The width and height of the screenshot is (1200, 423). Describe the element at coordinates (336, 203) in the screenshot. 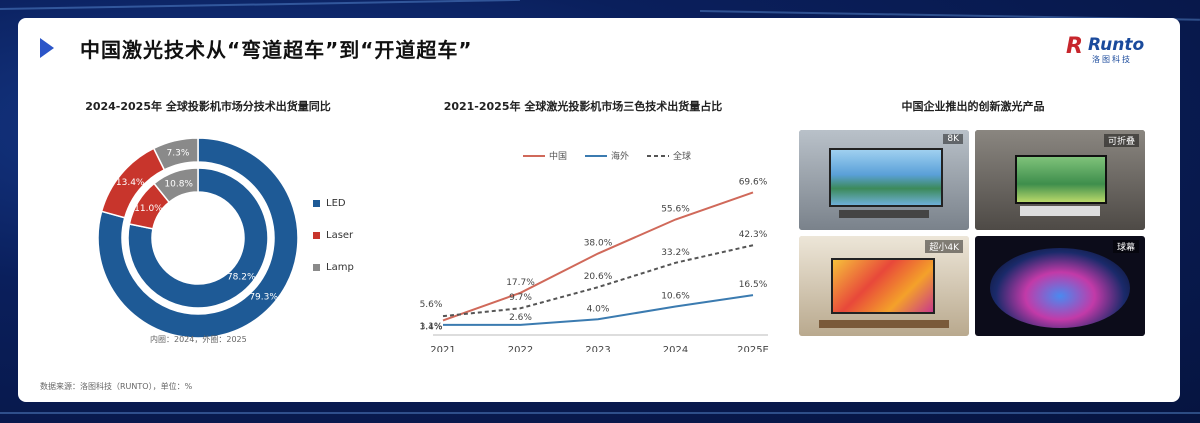

I see `legend-label: LED` at that location.